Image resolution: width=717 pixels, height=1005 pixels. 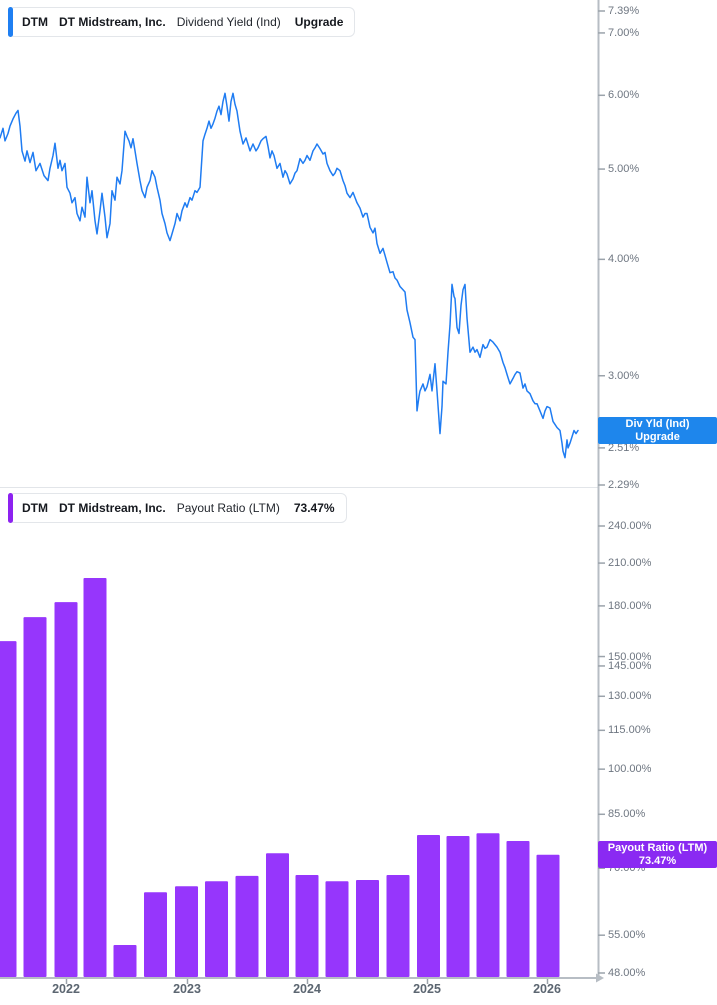 I want to click on last-value-flag-div-yield: Div Yld (Ind) Upgrade, so click(x=657, y=430).